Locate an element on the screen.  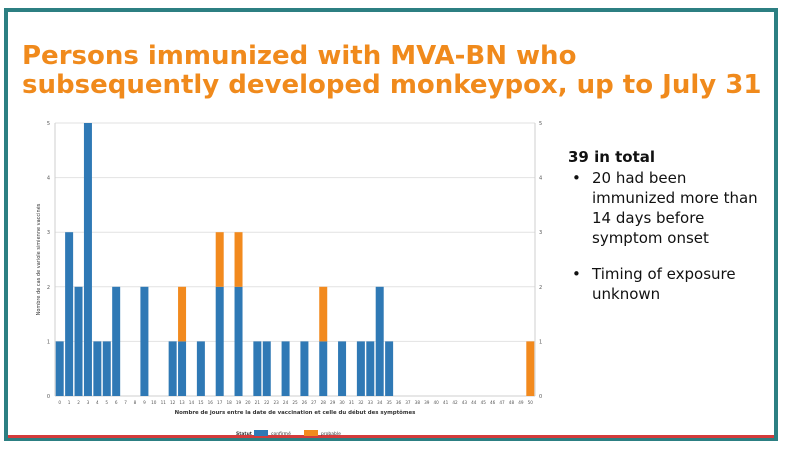
x-tick-label: 29 is located at coordinates (333, 402).